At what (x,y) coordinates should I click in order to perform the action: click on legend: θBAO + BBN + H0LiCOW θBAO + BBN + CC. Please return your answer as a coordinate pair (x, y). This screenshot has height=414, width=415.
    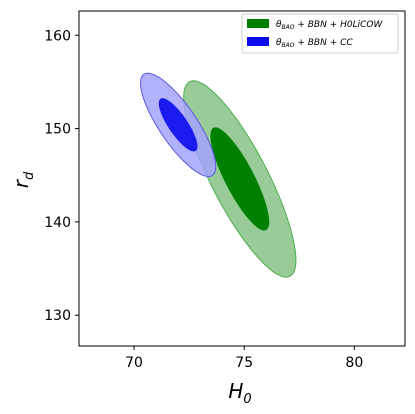
    Looking at the image, I should click on (320, 33).